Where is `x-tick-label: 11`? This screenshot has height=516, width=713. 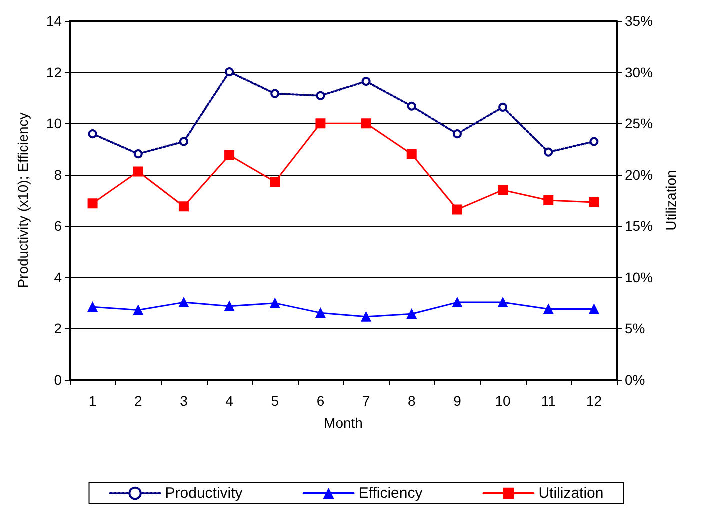 x-tick-label: 11 is located at coordinates (548, 401).